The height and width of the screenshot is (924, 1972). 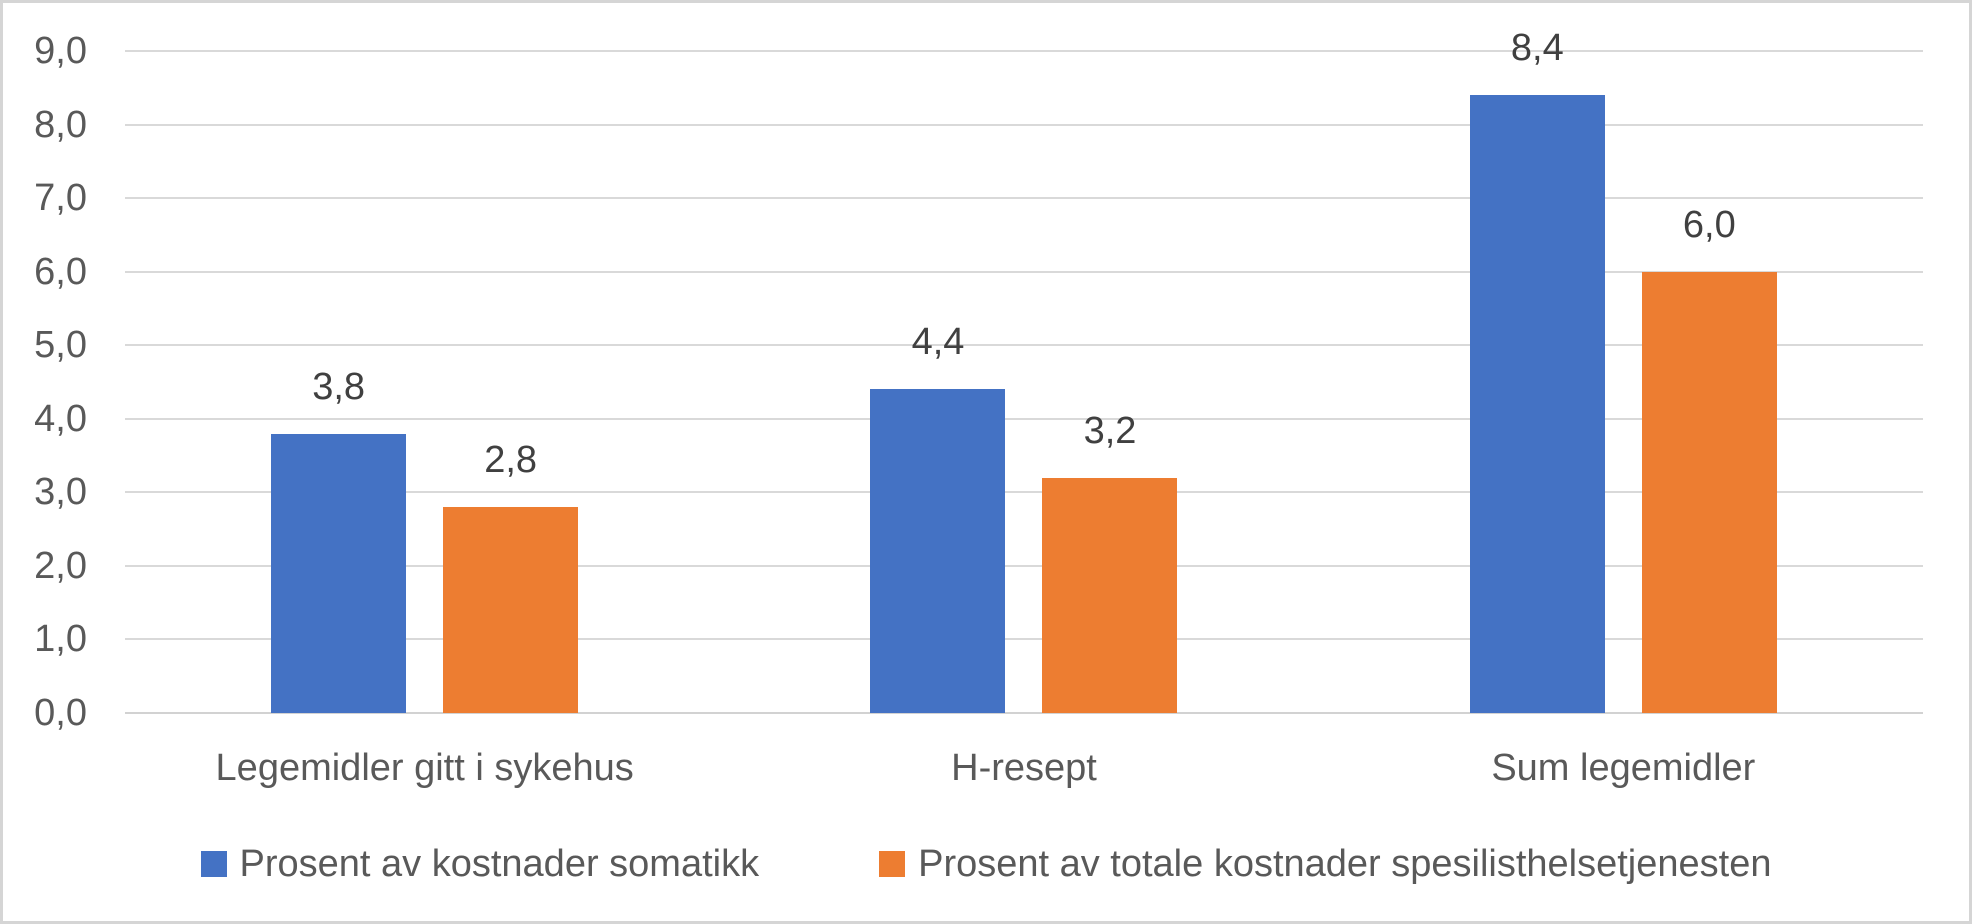 I want to click on y-axis-tick-label: 5,0, so click(x=60, y=345).